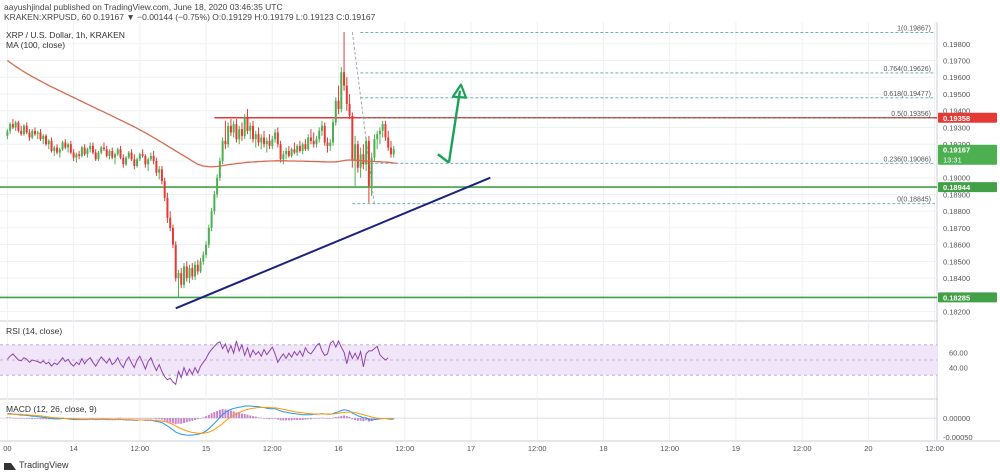 The height and width of the screenshot is (474, 1000). I want to click on price-tick-label: 0.19300, so click(956, 127).